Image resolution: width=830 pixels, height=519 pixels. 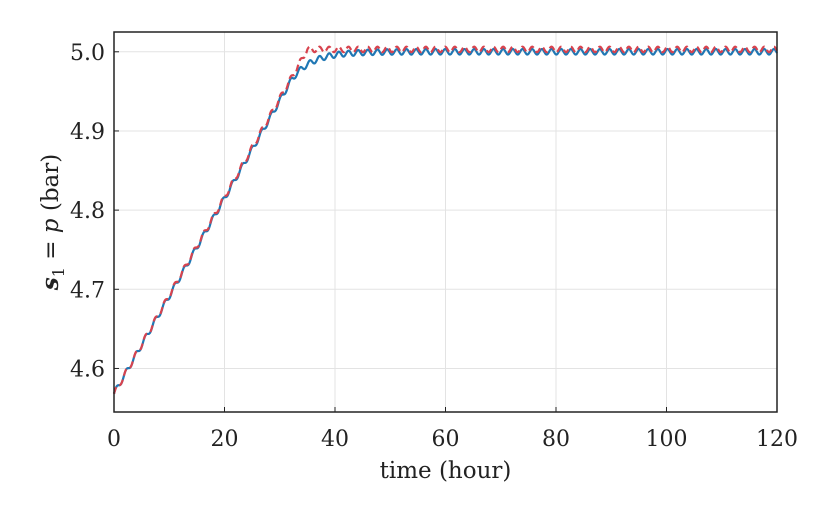 What do you see at coordinates (87, 53) in the screenshot?
I see `y-tick-label: 5.0` at bounding box center [87, 53].